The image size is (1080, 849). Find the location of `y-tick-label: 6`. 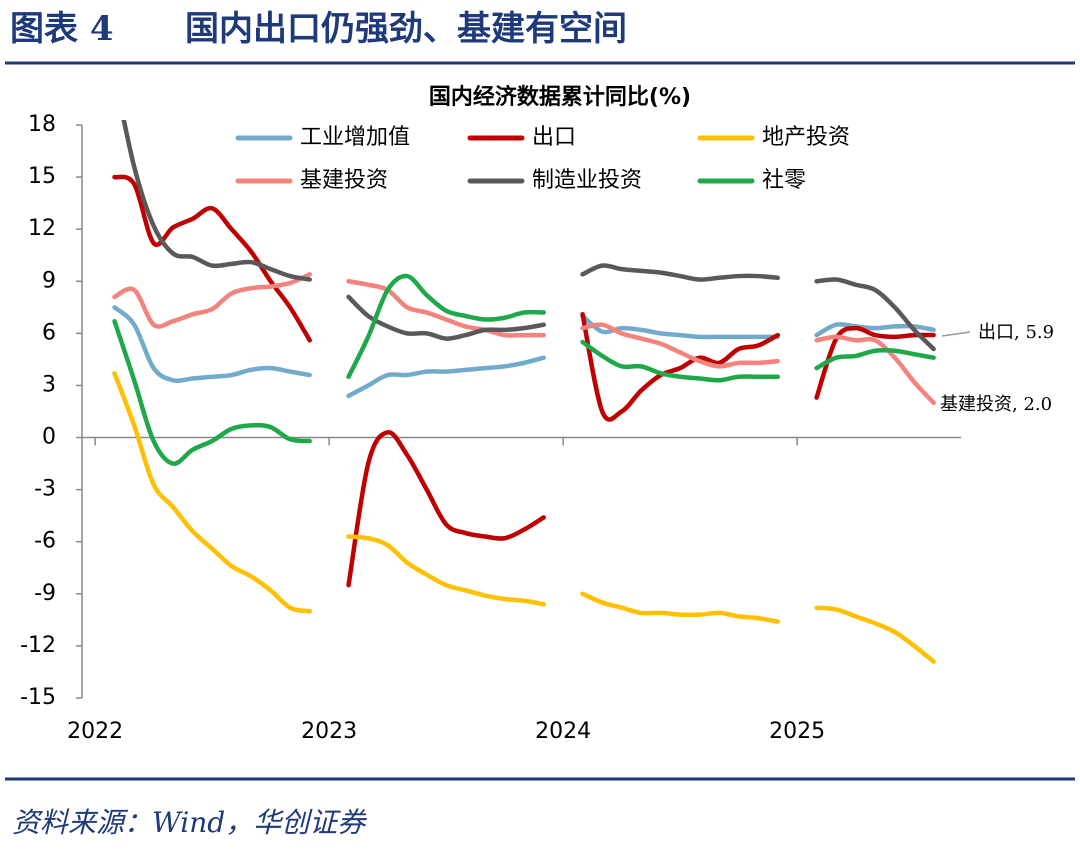

y-tick-label: 6 is located at coordinates (49, 332).